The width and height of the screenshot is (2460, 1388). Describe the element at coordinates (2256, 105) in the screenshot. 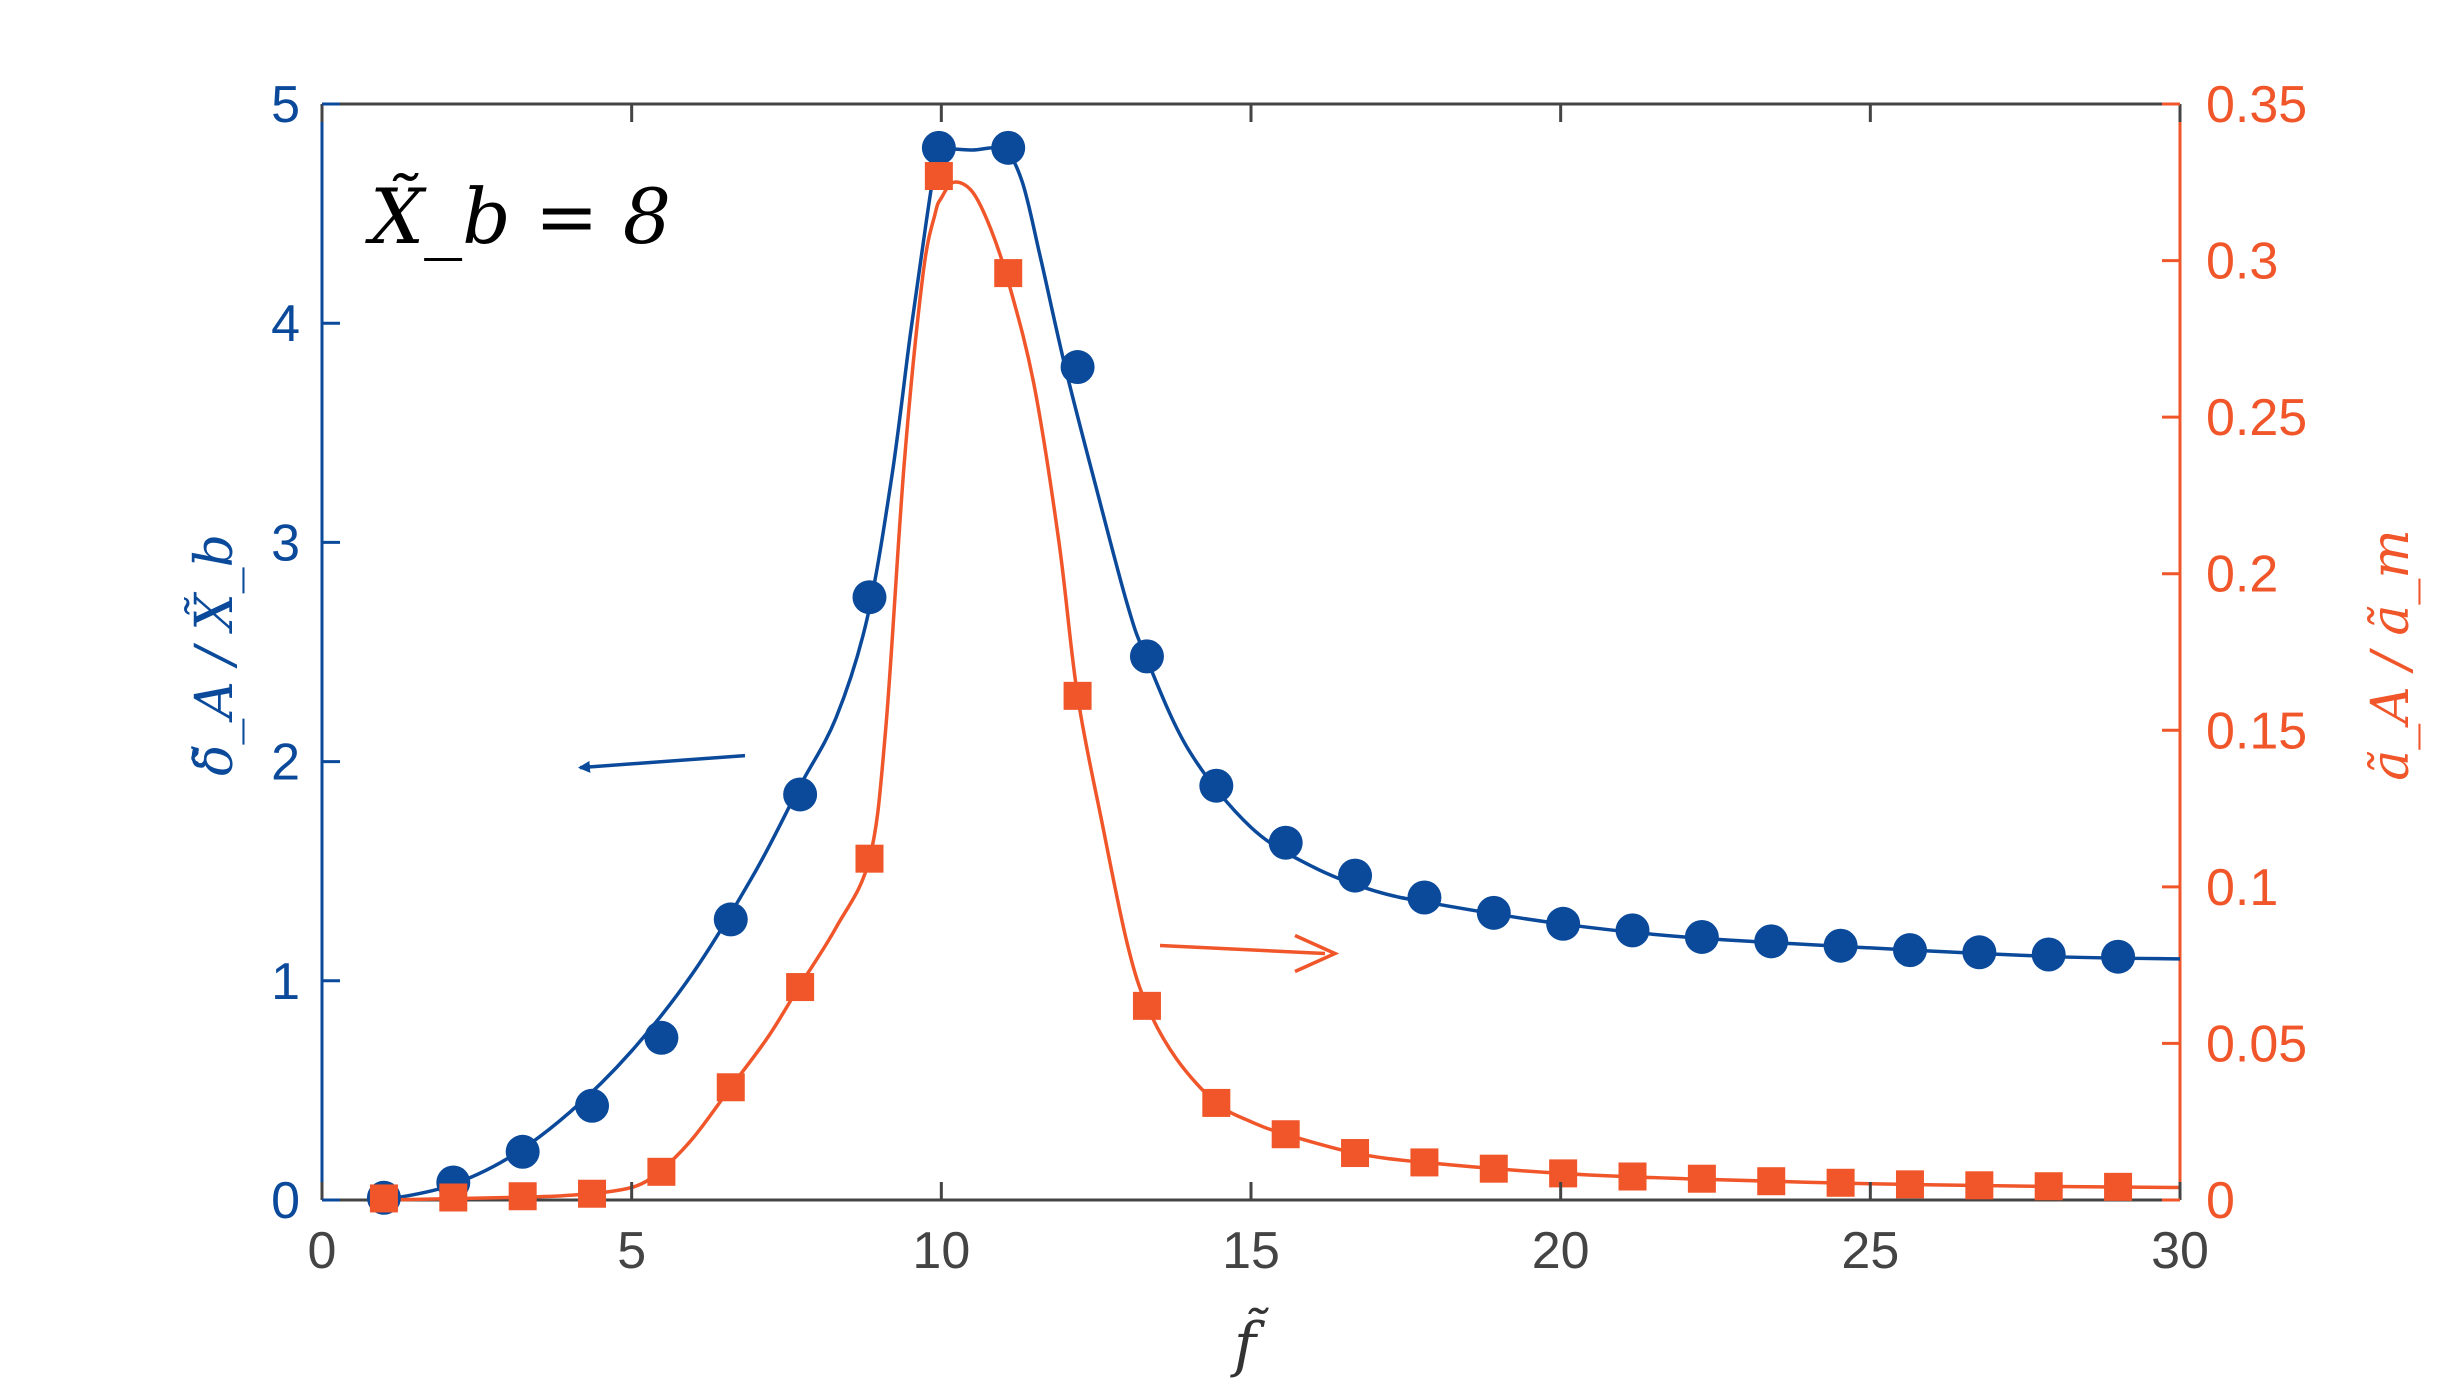

I see `y-right-tick-label: 0.35` at that location.